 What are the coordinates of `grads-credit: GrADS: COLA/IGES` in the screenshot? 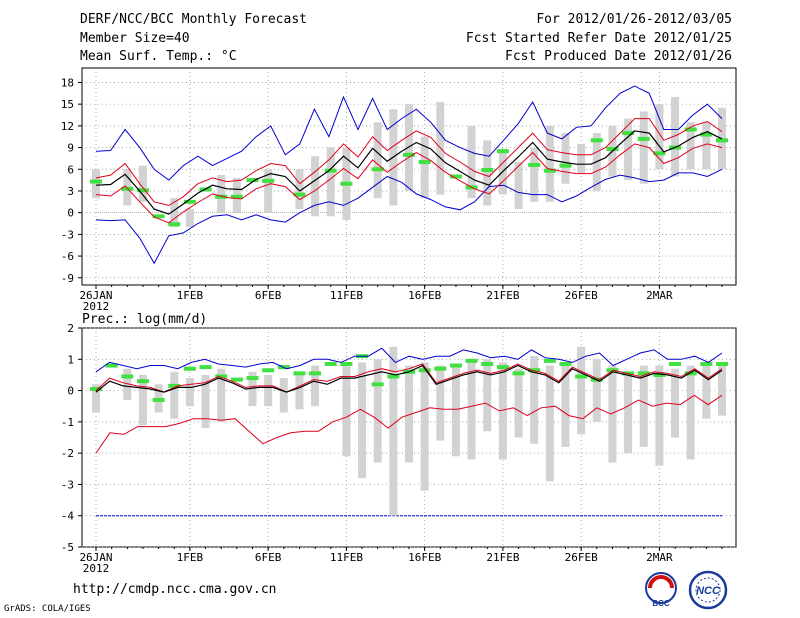 It's located at (47, 609).